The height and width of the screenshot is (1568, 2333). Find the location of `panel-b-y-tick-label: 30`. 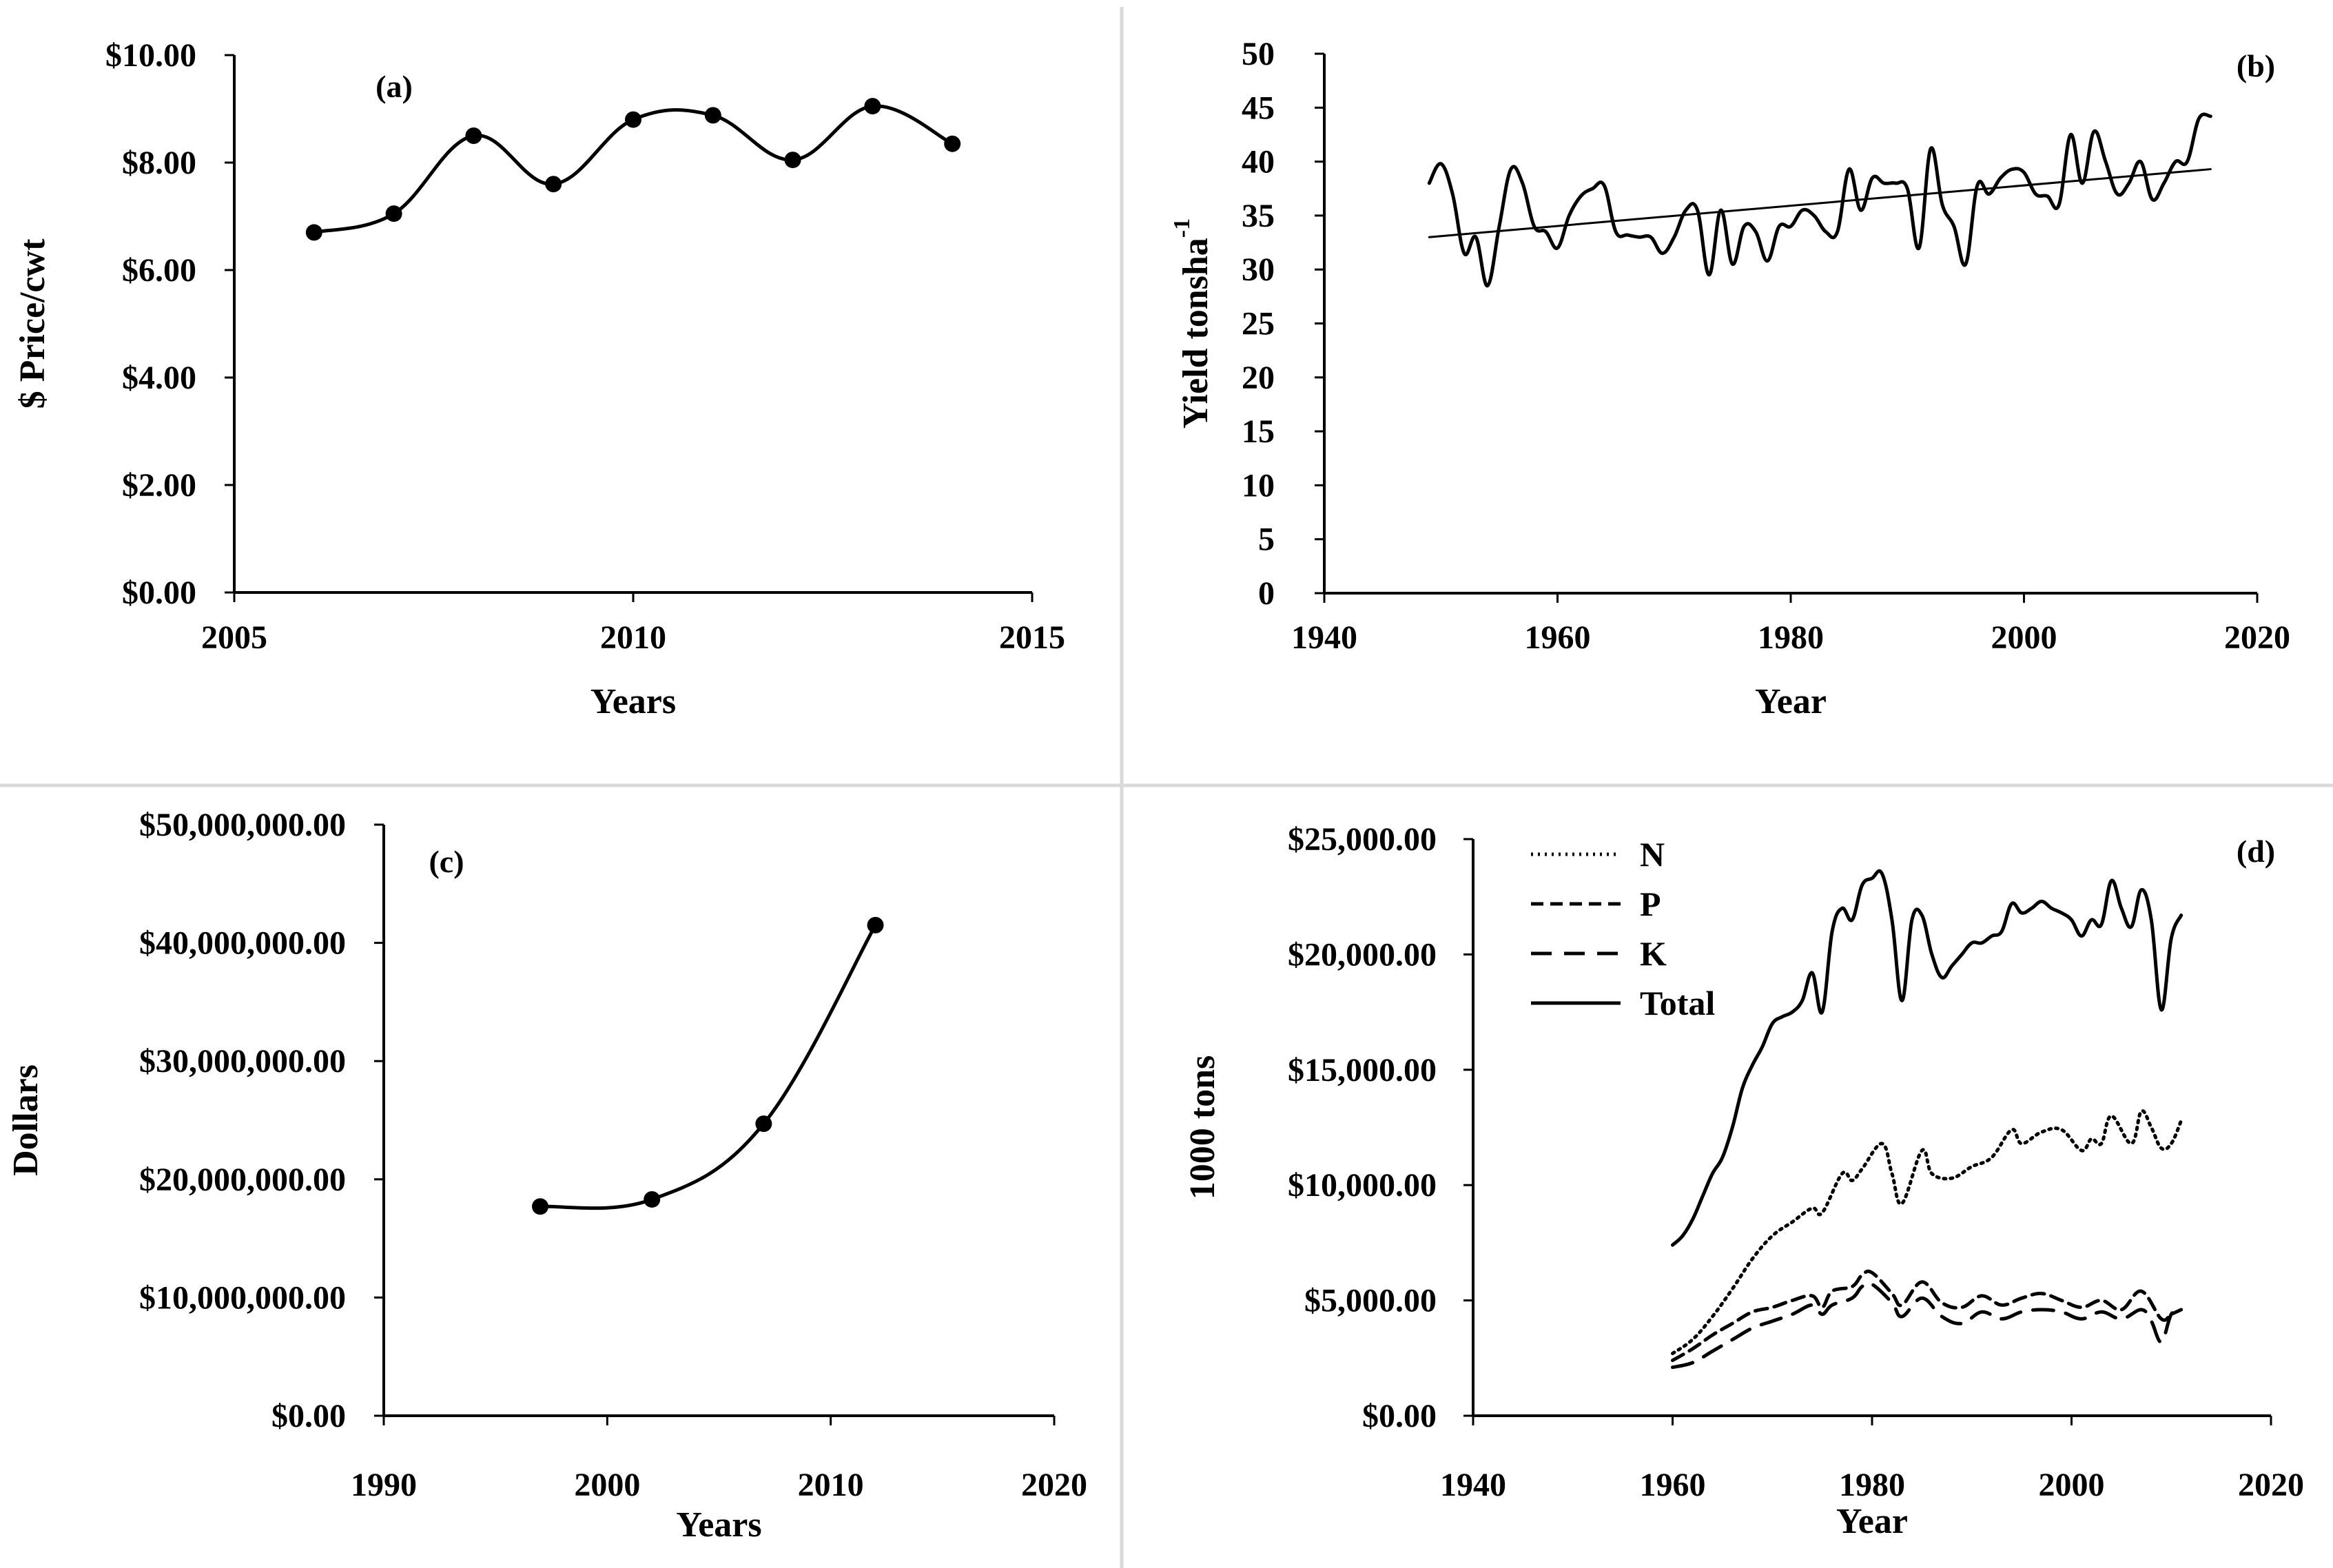

panel-b-y-tick-label: 30 is located at coordinates (1258, 269).